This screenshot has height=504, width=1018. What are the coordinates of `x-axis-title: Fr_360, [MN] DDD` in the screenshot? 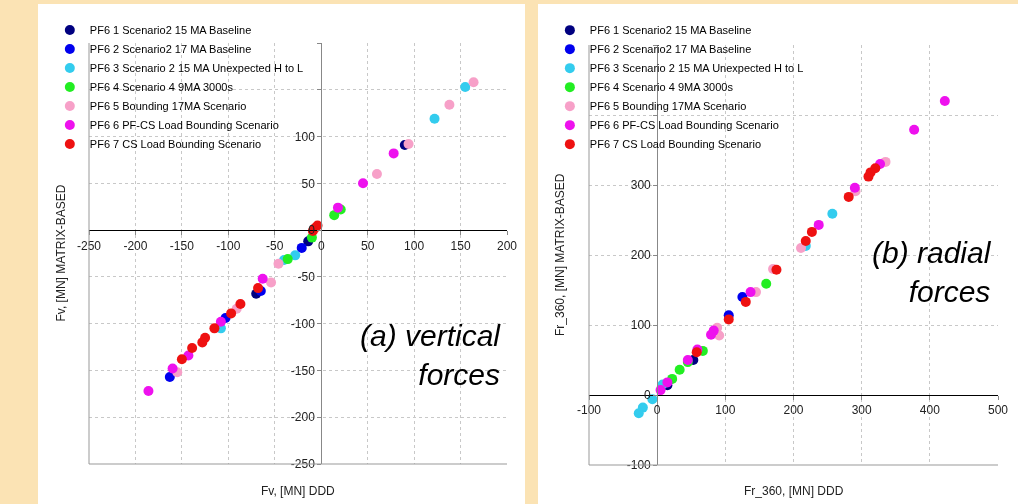 It's located at (794, 491).